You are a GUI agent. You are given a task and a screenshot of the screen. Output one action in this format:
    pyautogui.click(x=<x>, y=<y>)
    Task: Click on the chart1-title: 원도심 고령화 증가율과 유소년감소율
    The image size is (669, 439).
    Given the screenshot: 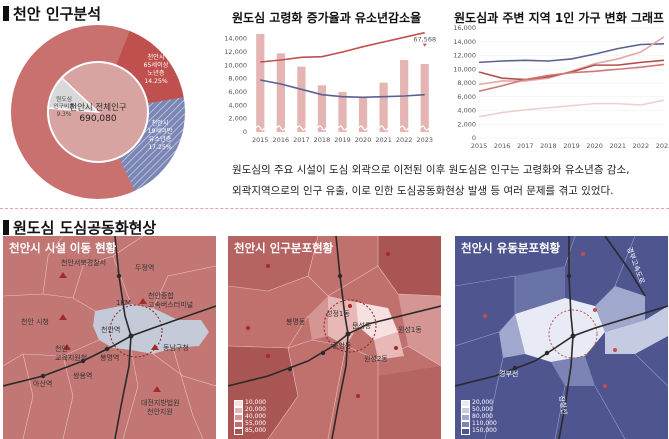 What is the action you would take?
    pyautogui.click(x=327, y=18)
    